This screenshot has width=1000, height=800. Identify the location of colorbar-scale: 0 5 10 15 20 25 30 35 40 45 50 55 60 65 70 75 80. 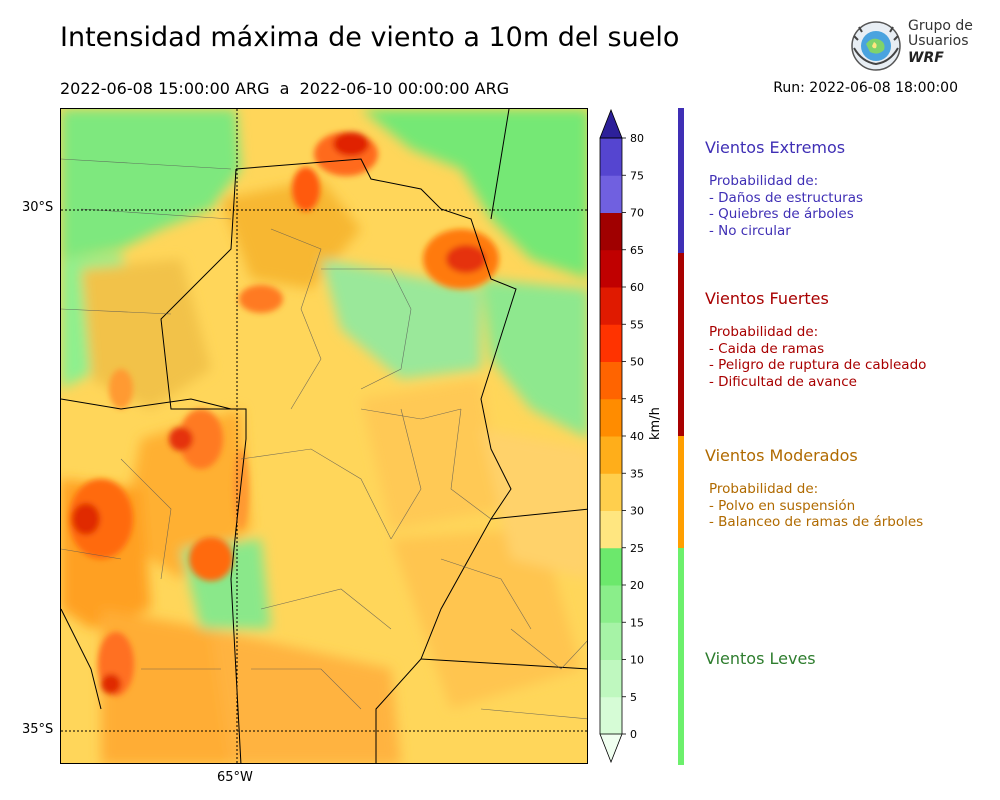
(621, 436).